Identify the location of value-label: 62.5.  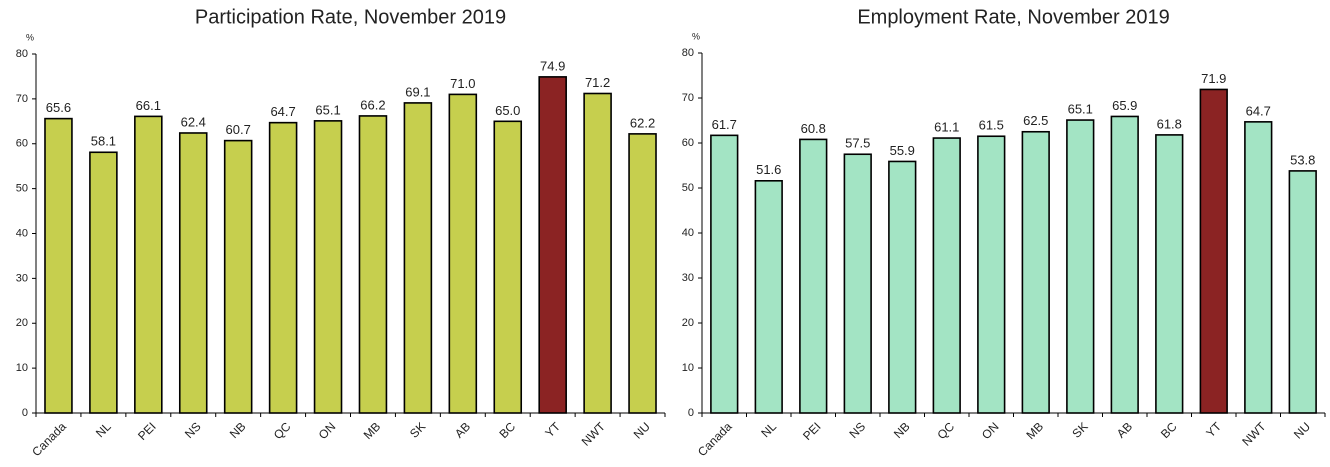
(1035, 120).